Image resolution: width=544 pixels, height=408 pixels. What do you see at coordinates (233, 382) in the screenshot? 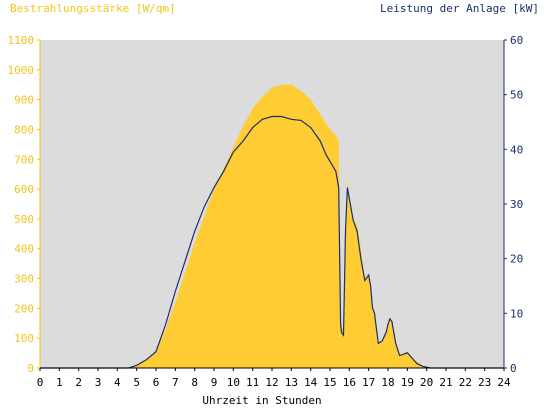
I see `x-tick-label: 10` at bounding box center [233, 382].